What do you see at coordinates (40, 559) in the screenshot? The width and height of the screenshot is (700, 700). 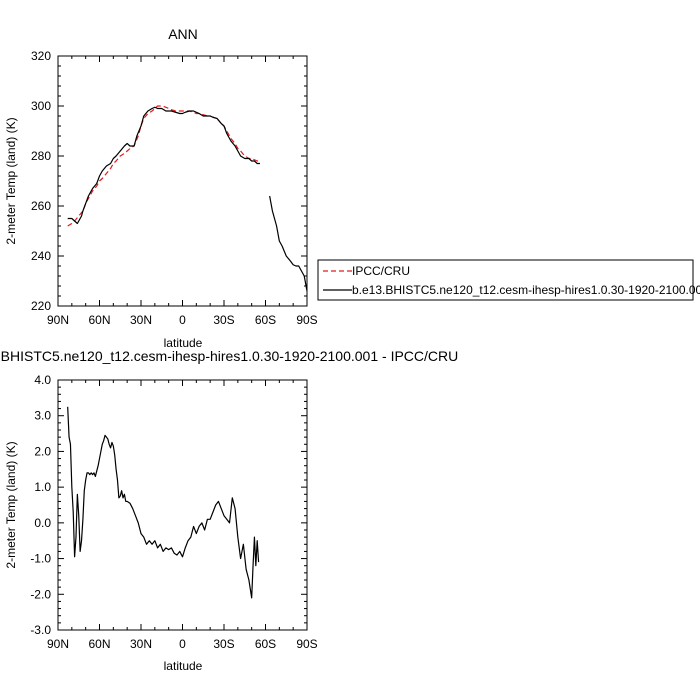 I see `y-tick-label: -1.0` at bounding box center [40, 559].